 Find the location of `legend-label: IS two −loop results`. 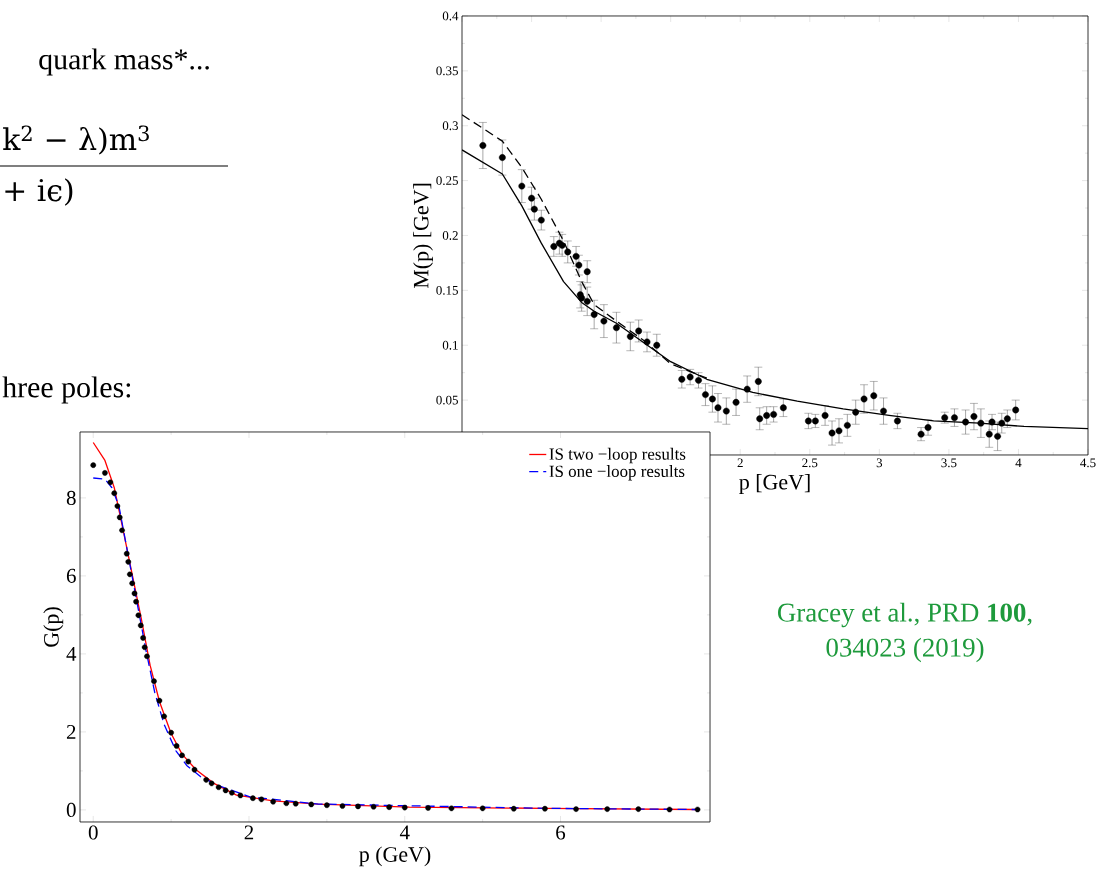

legend-label: IS two −loop results is located at coordinates (617, 455).